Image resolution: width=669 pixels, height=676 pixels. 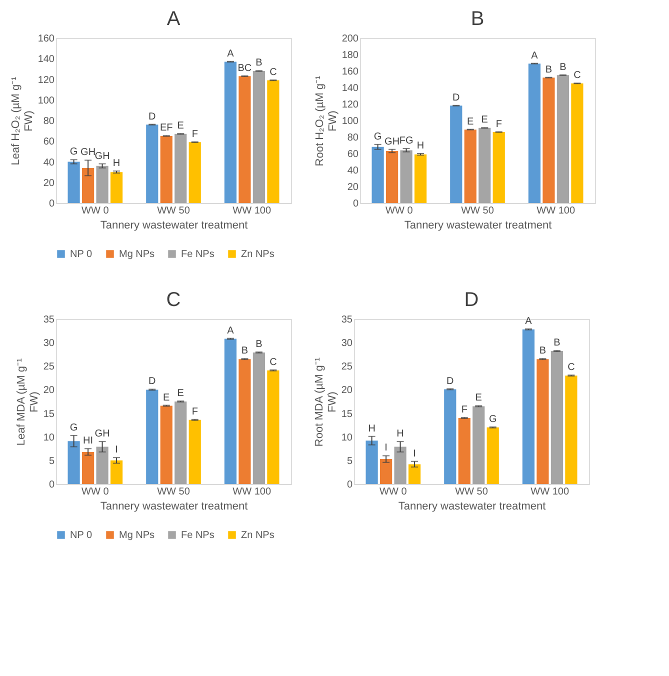 What do you see at coordinates (174, 506) in the screenshot?
I see `x-axis-title: Tannery wastewater treatment` at bounding box center [174, 506].